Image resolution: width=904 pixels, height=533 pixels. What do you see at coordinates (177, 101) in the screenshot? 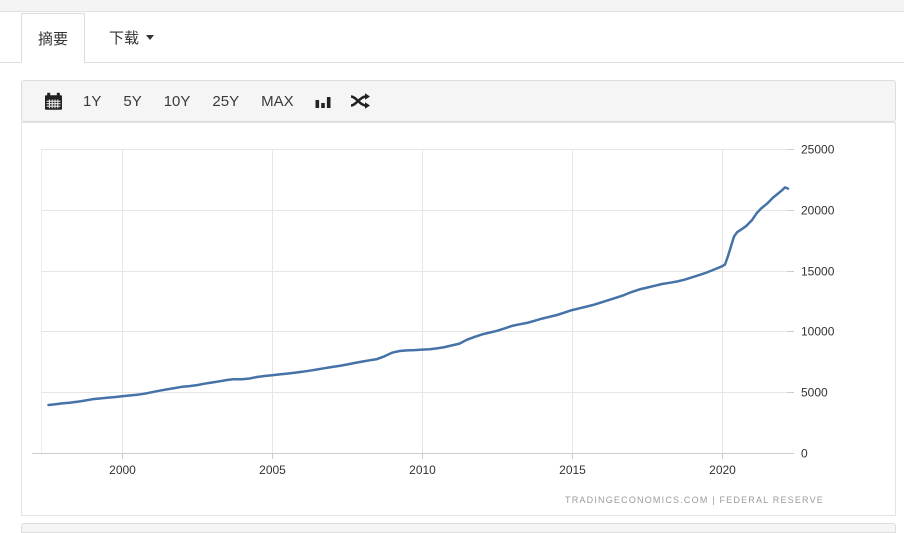
I see `range-button-10y: 10Y` at bounding box center [177, 101].